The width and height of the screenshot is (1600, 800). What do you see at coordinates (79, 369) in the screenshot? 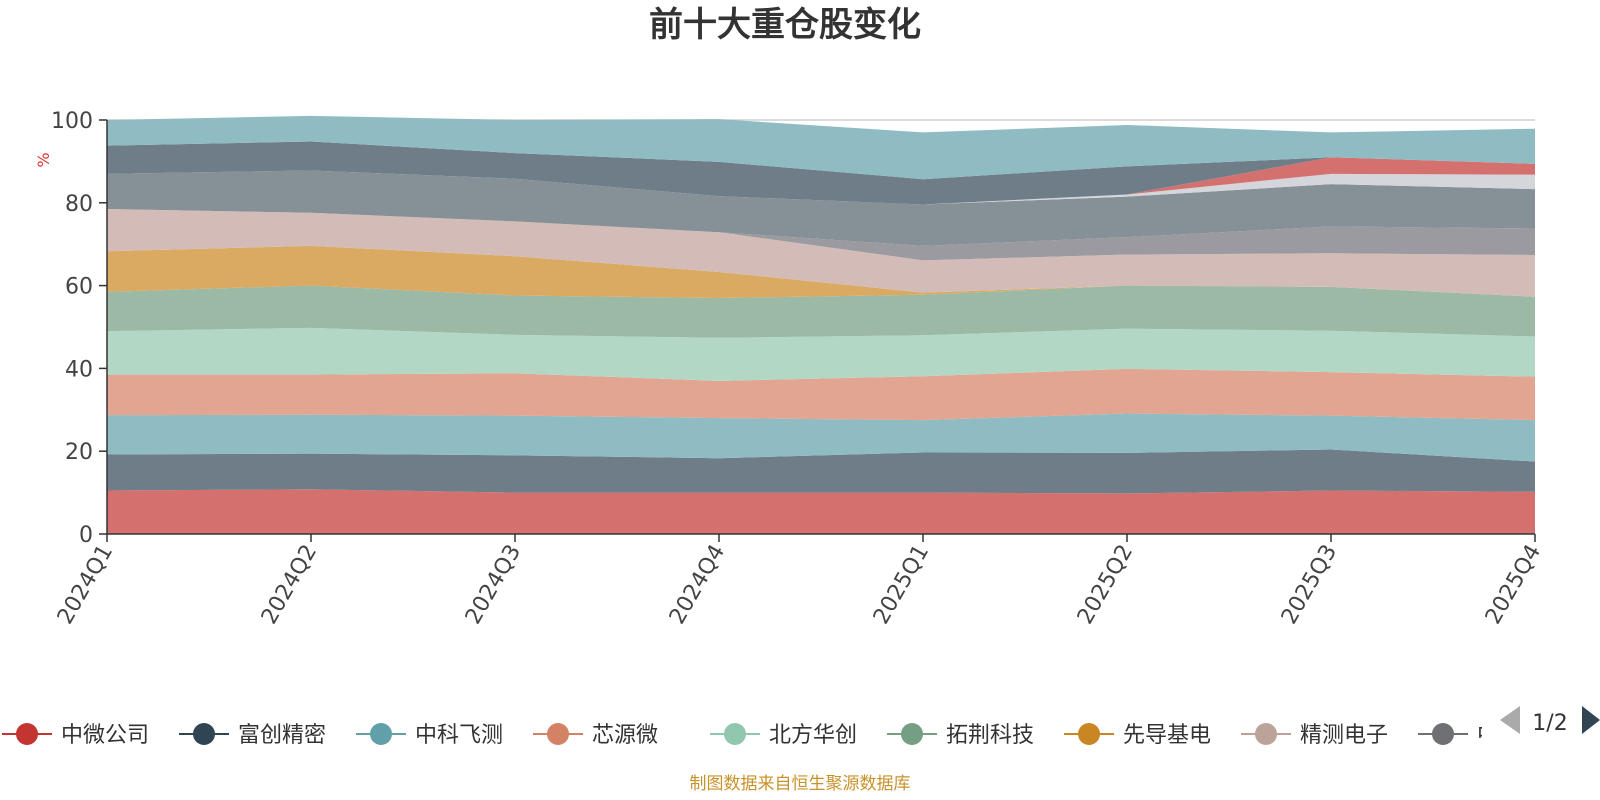
I see `y-tick-label: 40` at bounding box center [79, 369].